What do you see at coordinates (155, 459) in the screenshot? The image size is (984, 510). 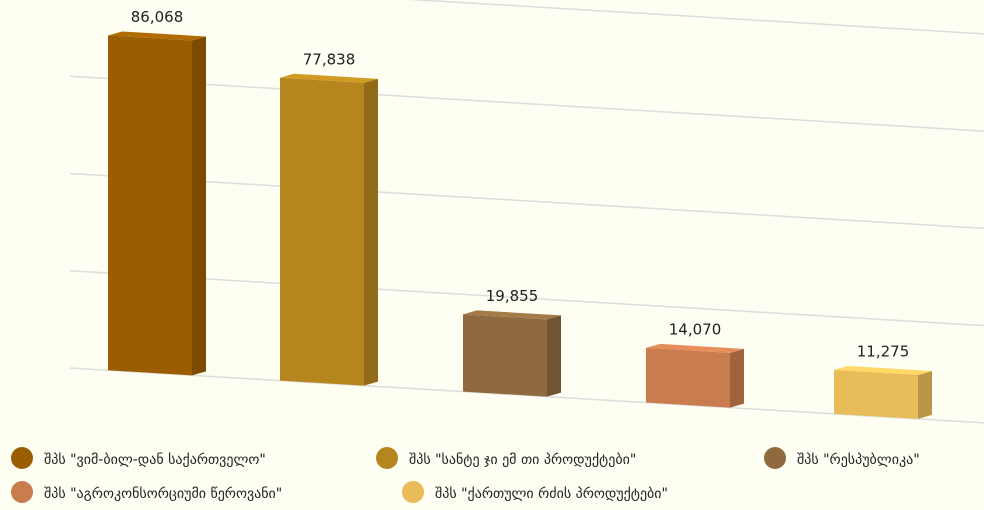 I see `legend-label: შპს "ვიმ-ბილ-დან საქართველო"` at bounding box center [155, 459].